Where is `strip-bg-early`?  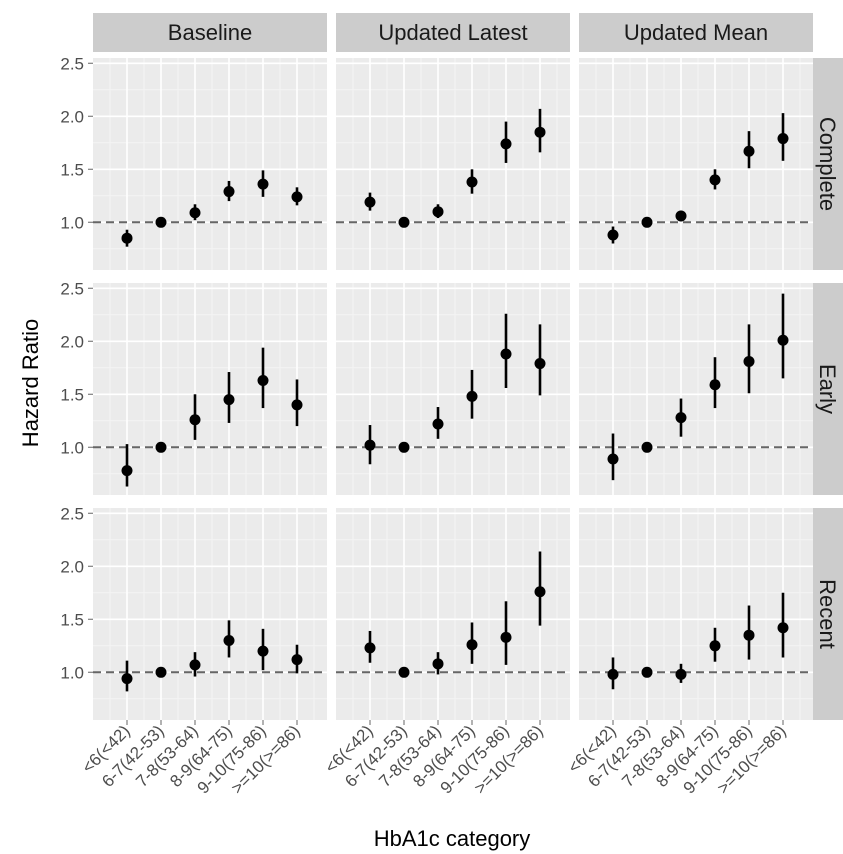 strip-bg-early is located at coordinates (827, 389).